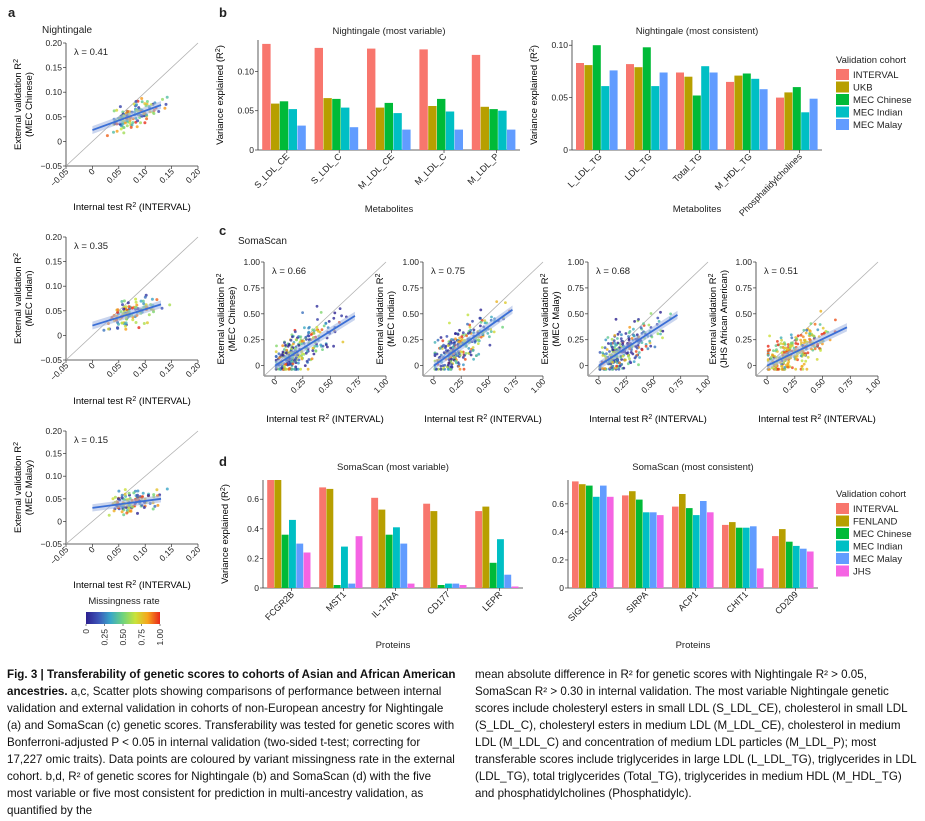 The image size is (925, 821). What do you see at coordinates (703, 385) in the screenshot?
I see `x-tick-label: 1.00` at bounding box center [703, 385].